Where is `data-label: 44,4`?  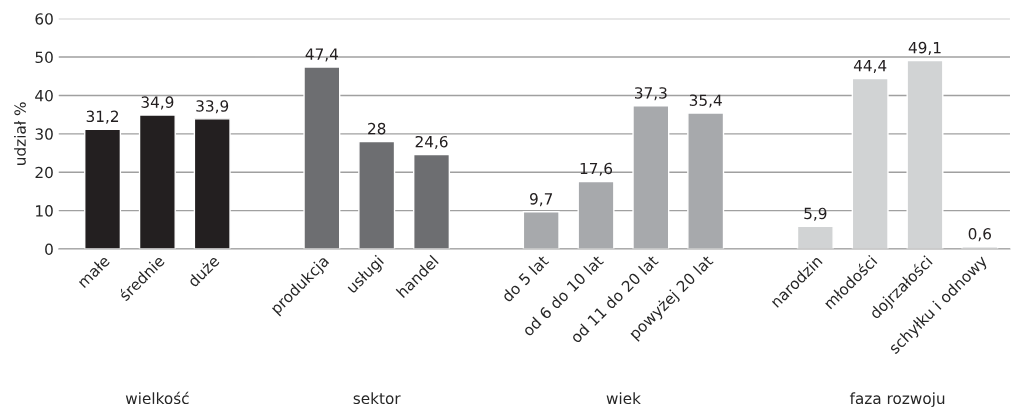
data-label: 44,4 is located at coordinates (870, 66).